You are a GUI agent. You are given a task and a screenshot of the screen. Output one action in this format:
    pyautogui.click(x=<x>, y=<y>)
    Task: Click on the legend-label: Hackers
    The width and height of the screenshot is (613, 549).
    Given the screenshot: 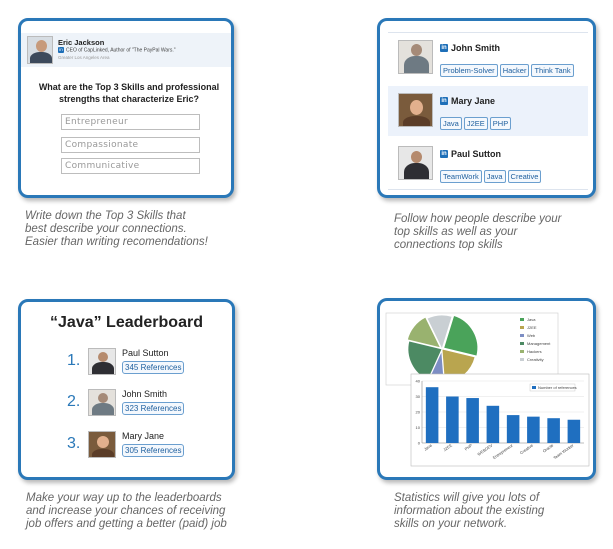 What is the action you would take?
    pyautogui.click(x=534, y=351)
    